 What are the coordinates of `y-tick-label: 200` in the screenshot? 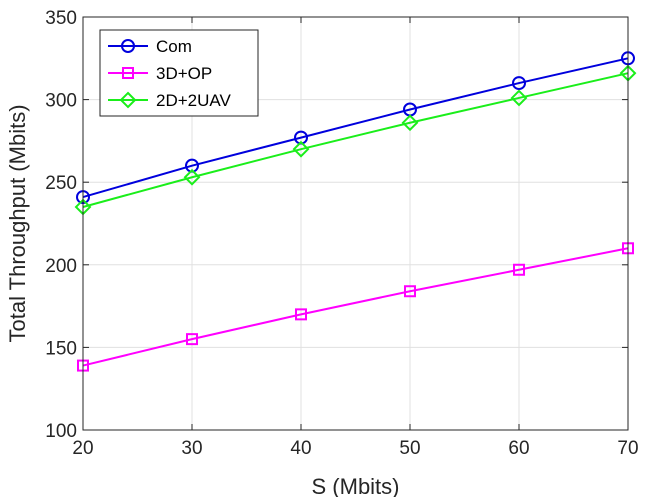 It's located at (61, 266).